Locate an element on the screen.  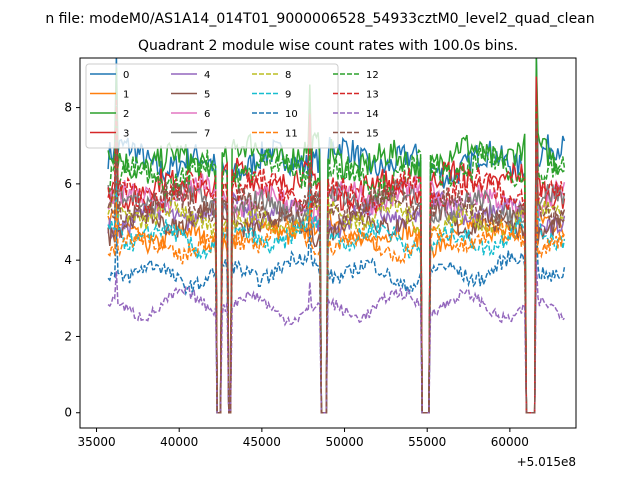
legend-label-12: 12 is located at coordinates (372, 75).